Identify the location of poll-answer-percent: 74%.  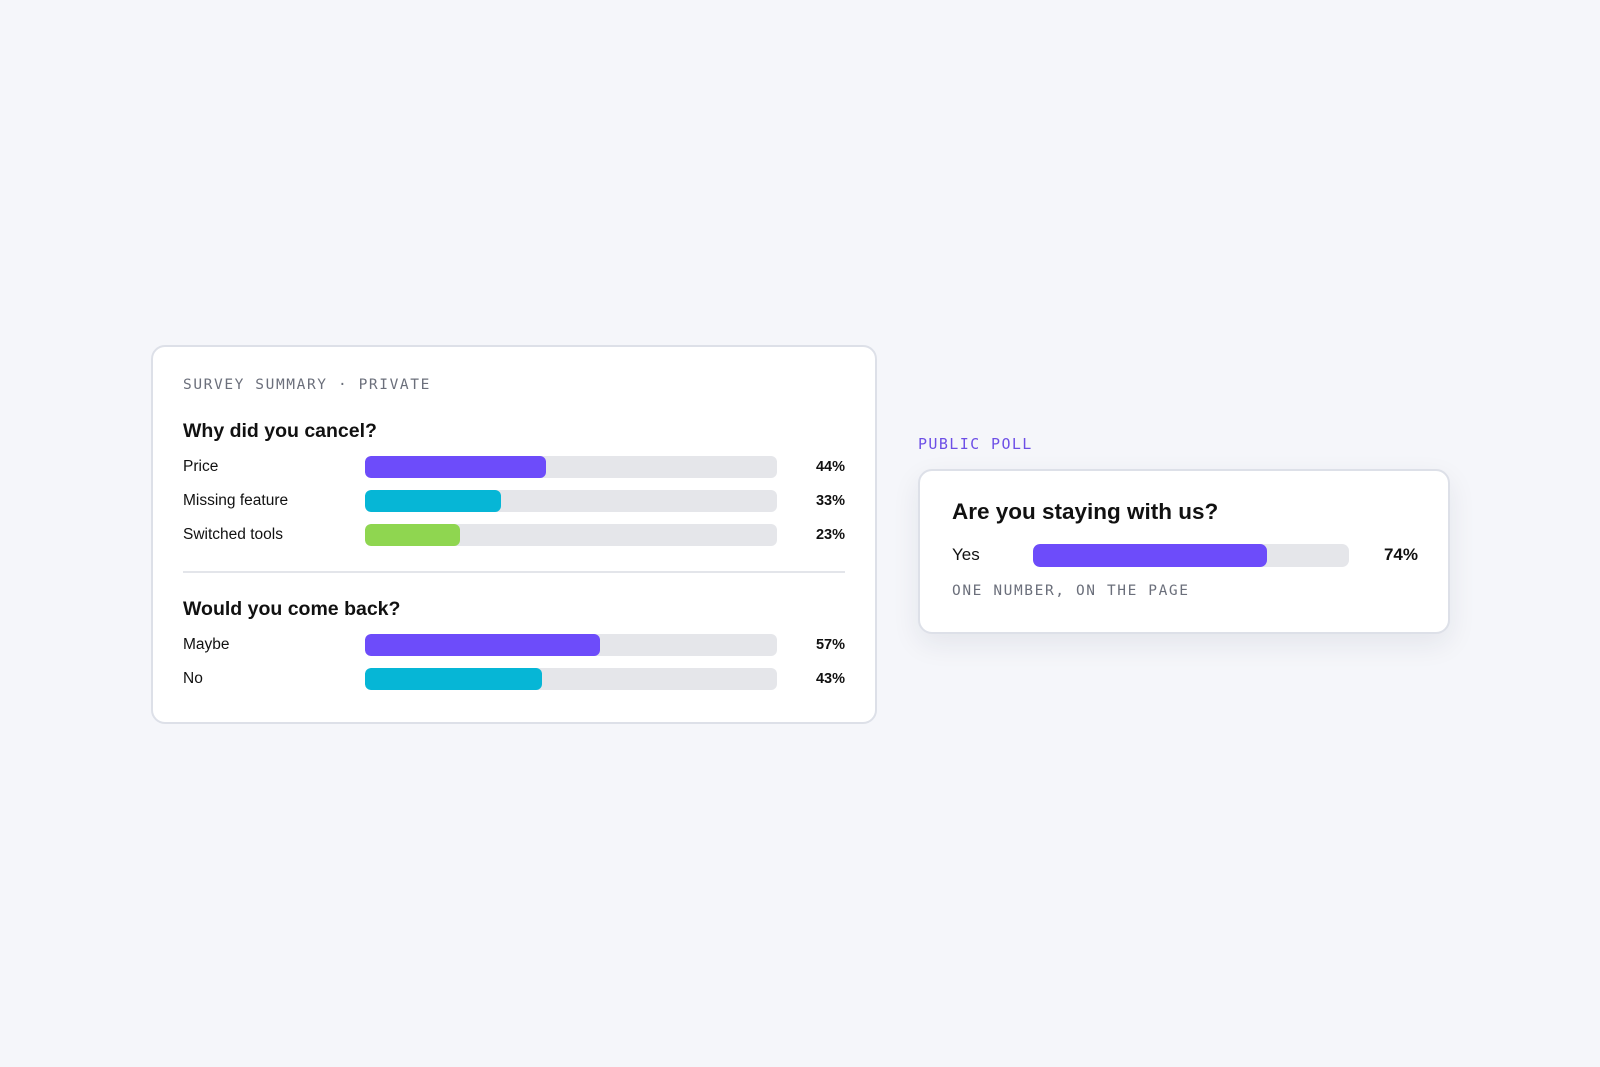
(1400, 554).